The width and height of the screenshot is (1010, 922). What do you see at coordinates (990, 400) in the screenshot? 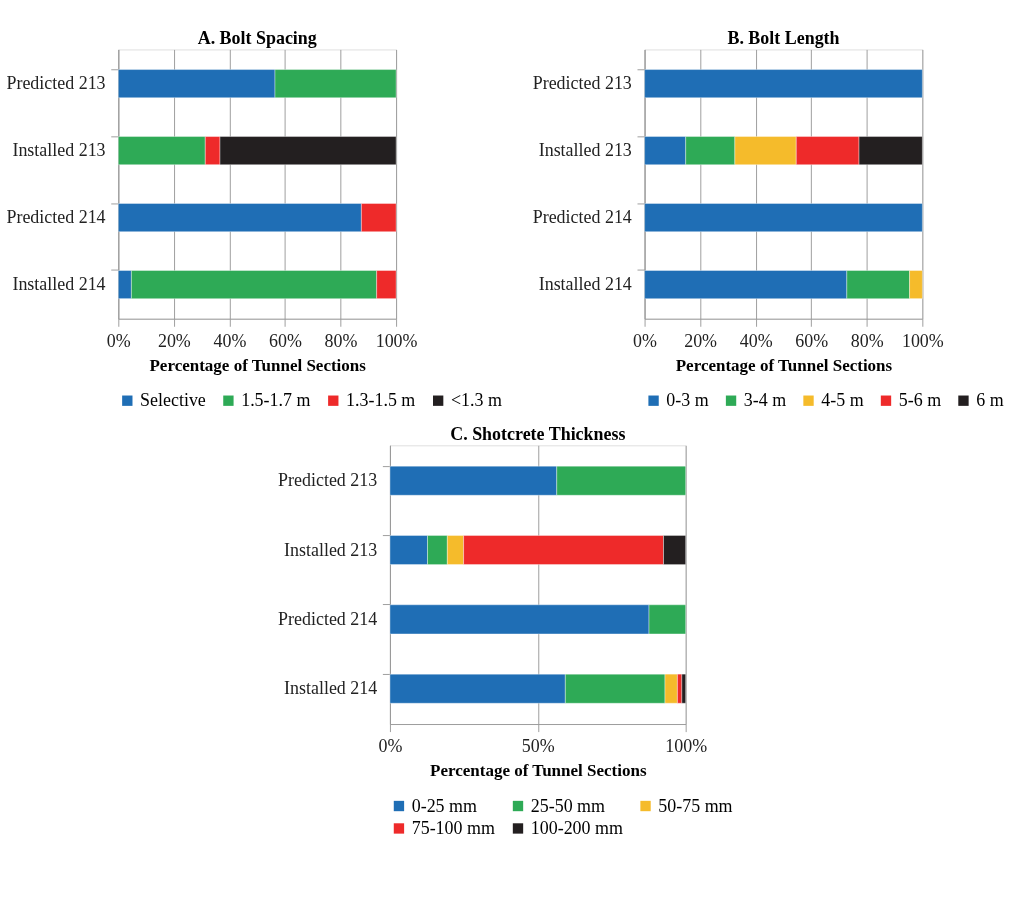
I see `legend-label: 6 m` at bounding box center [990, 400].